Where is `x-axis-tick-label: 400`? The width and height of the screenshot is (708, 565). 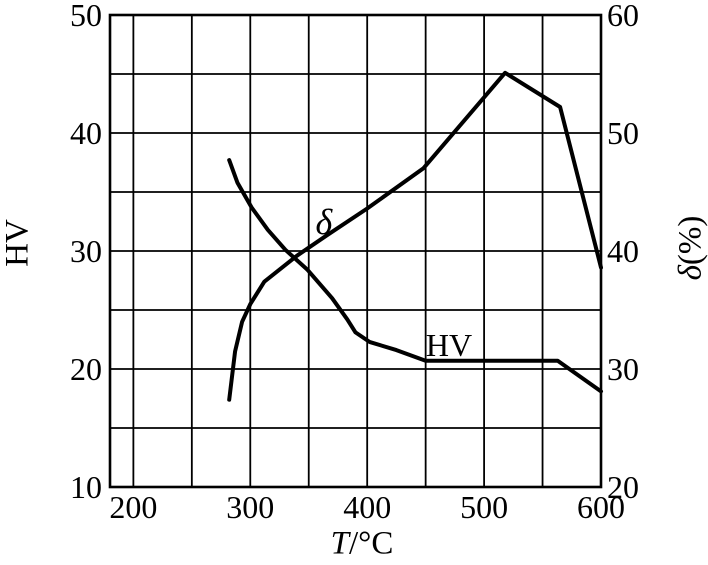 x-axis-tick-label: 400 is located at coordinates (367, 507).